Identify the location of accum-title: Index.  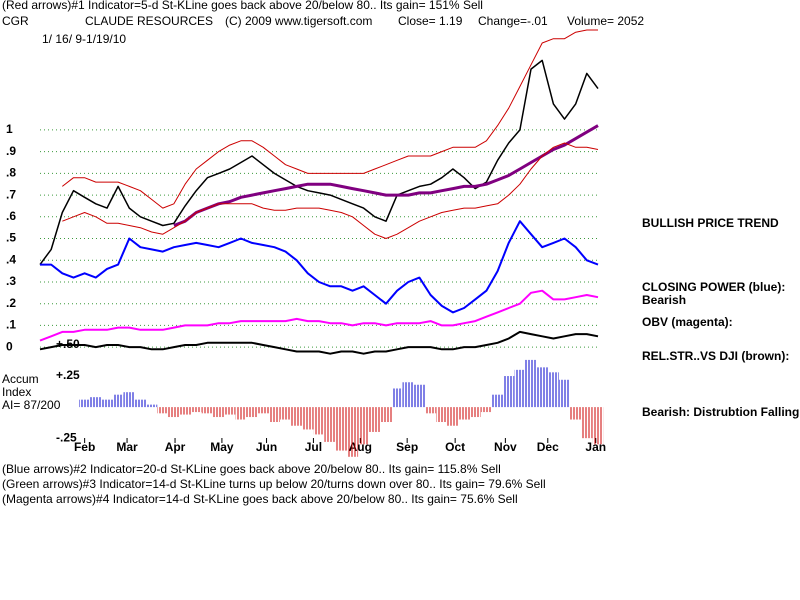
(16, 392).